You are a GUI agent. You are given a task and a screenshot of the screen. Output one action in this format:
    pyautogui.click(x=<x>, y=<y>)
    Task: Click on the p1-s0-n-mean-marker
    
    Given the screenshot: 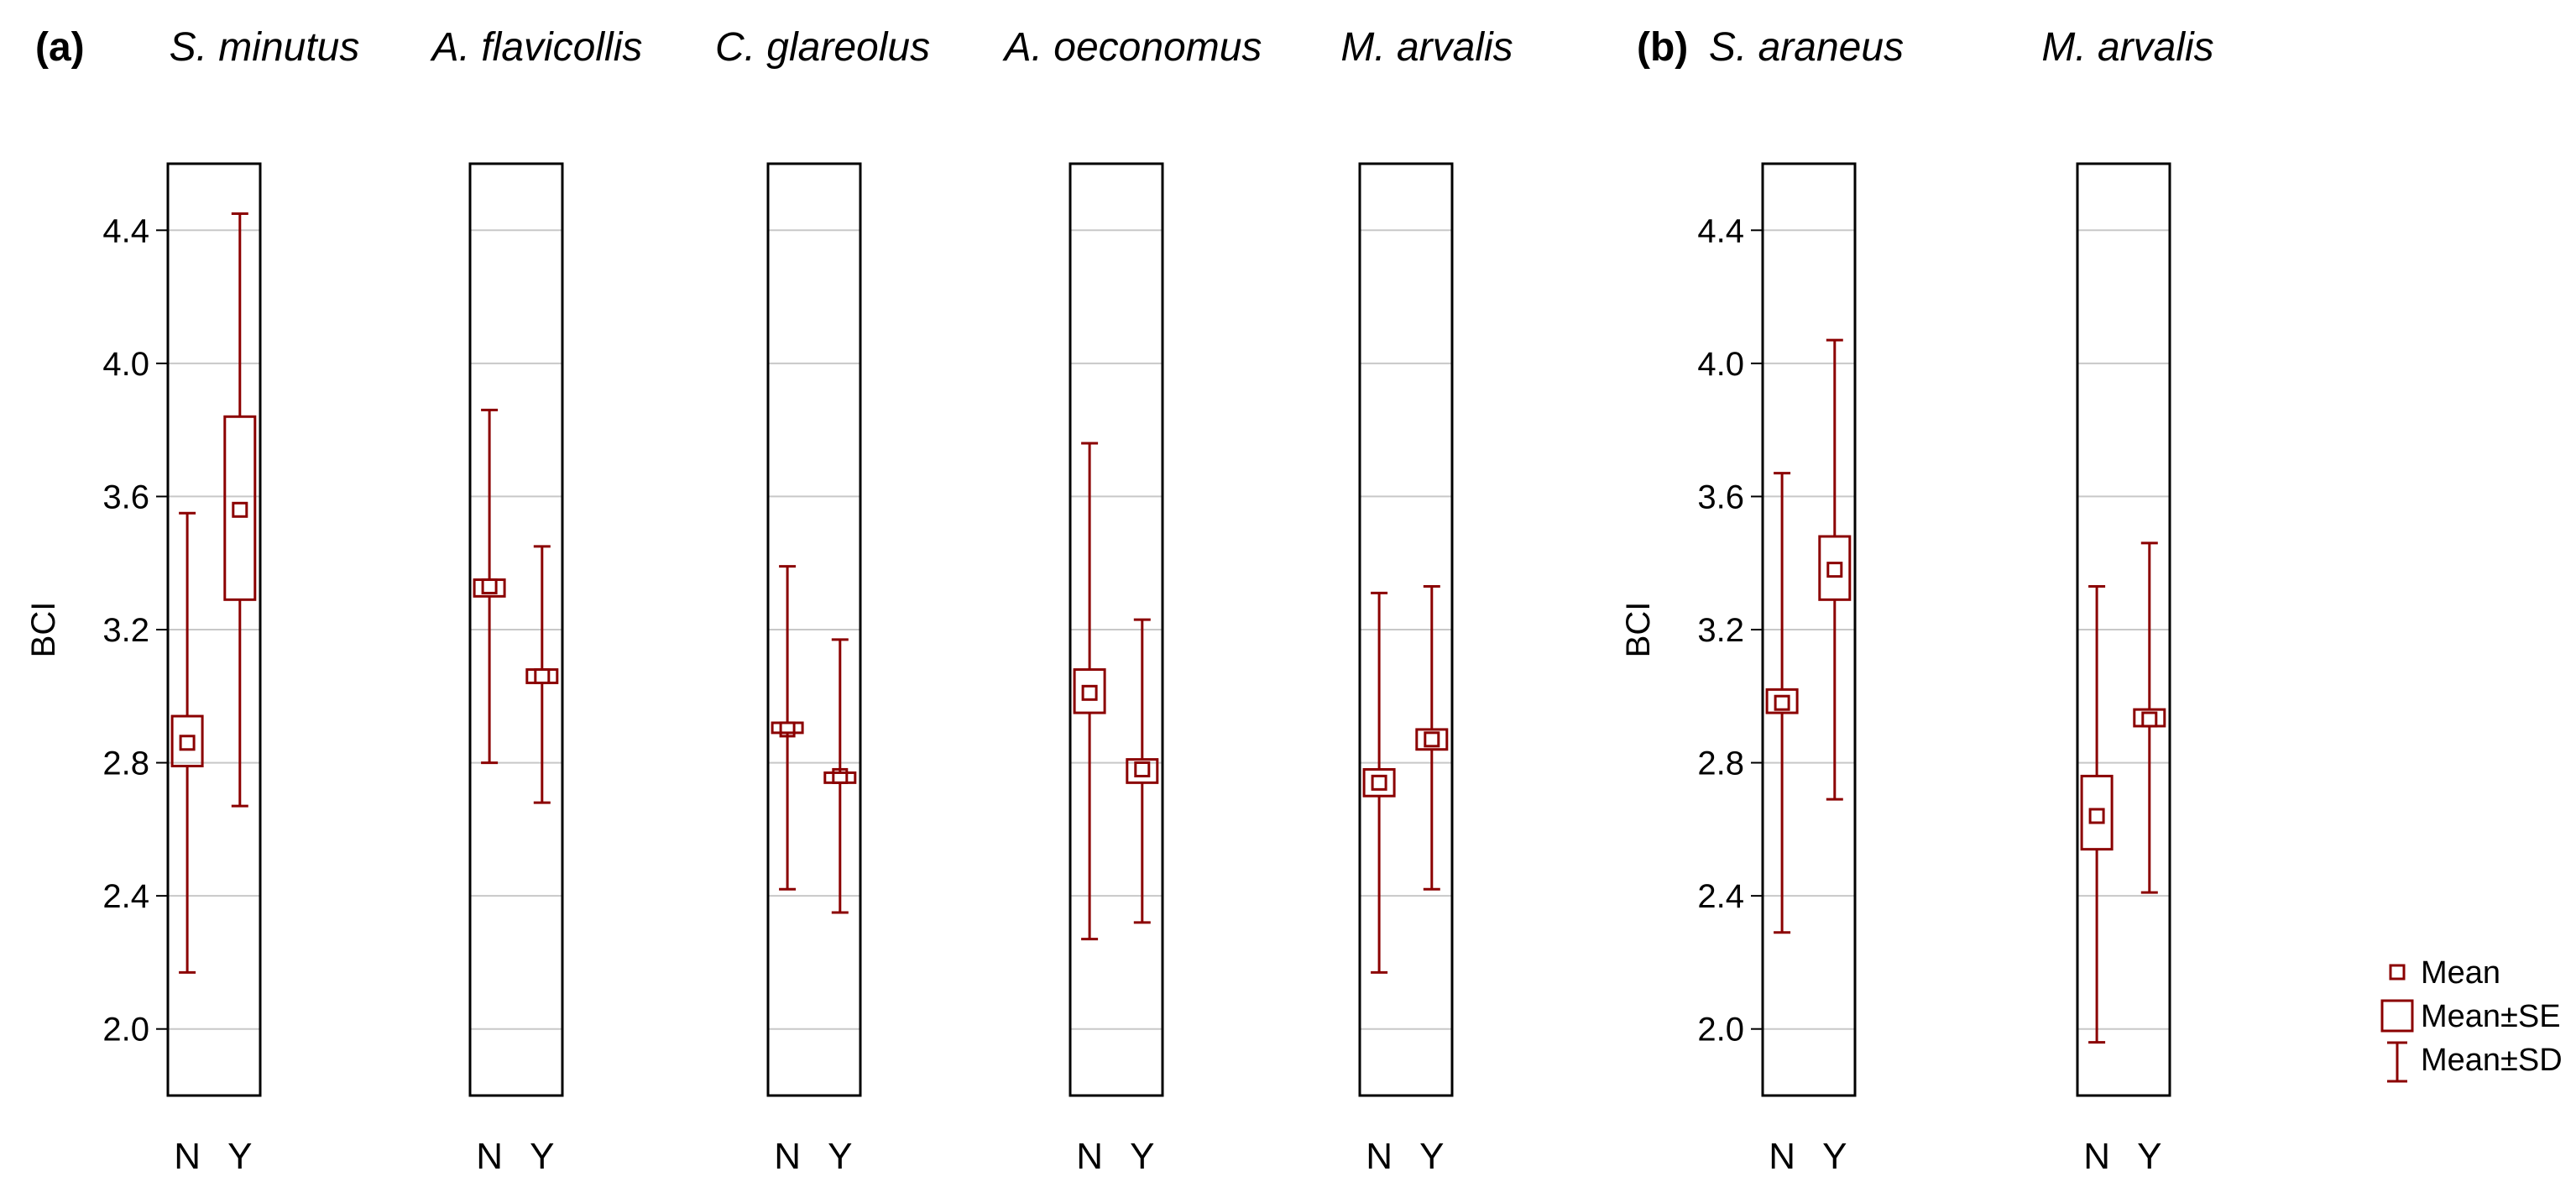 What is the action you would take?
    pyautogui.click(x=1782, y=702)
    